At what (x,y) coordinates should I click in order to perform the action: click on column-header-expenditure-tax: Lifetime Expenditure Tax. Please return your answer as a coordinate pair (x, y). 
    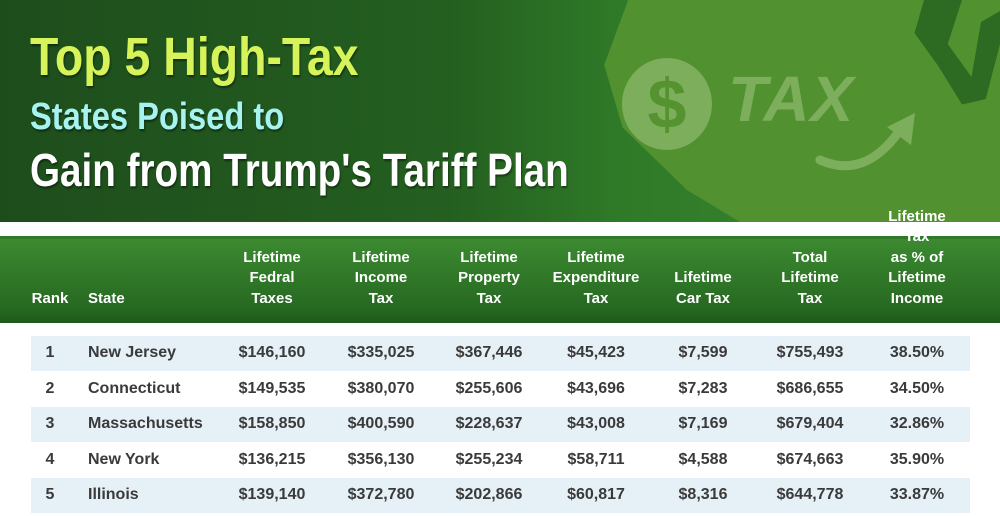
    Looking at the image, I should click on (596, 279).